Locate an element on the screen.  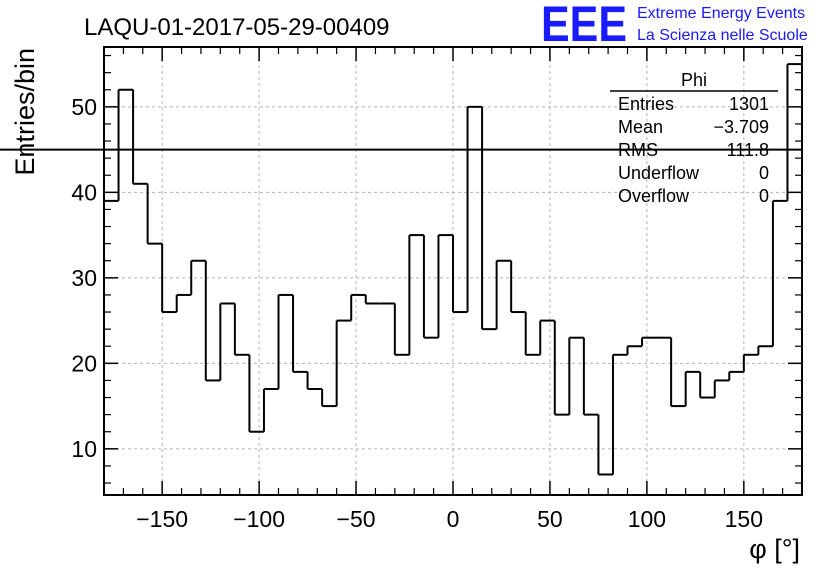
stats-box-name: Phi is located at coordinates (694, 80).